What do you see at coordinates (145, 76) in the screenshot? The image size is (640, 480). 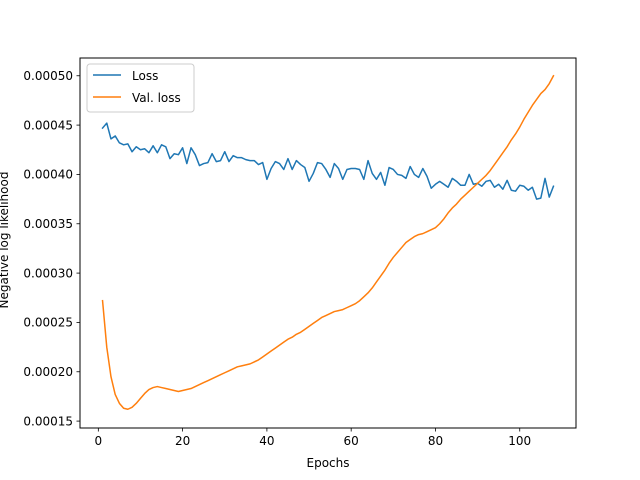 I see `legend-label-loss: Loss` at bounding box center [145, 76].